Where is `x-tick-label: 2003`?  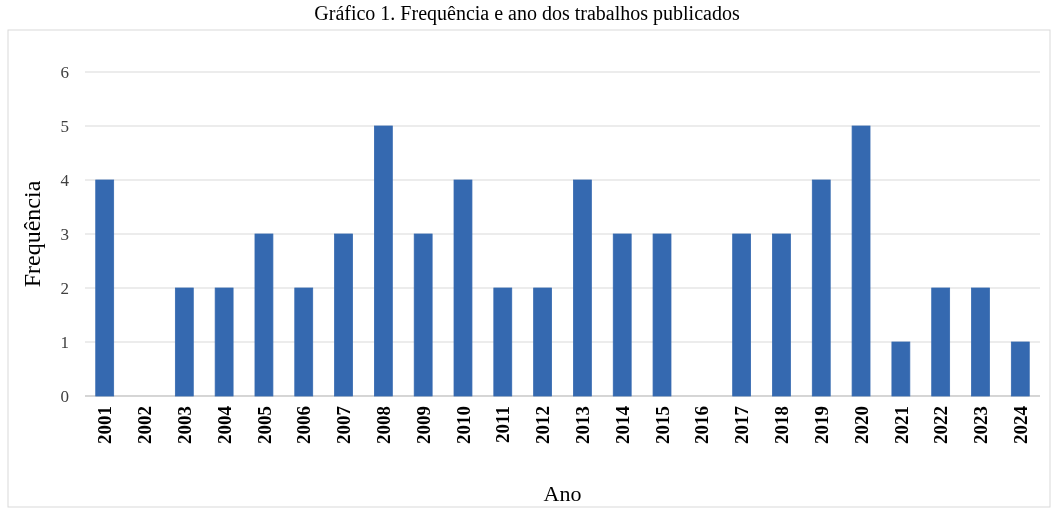
x-tick-label: 2003 is located at coordinates (184, 425).